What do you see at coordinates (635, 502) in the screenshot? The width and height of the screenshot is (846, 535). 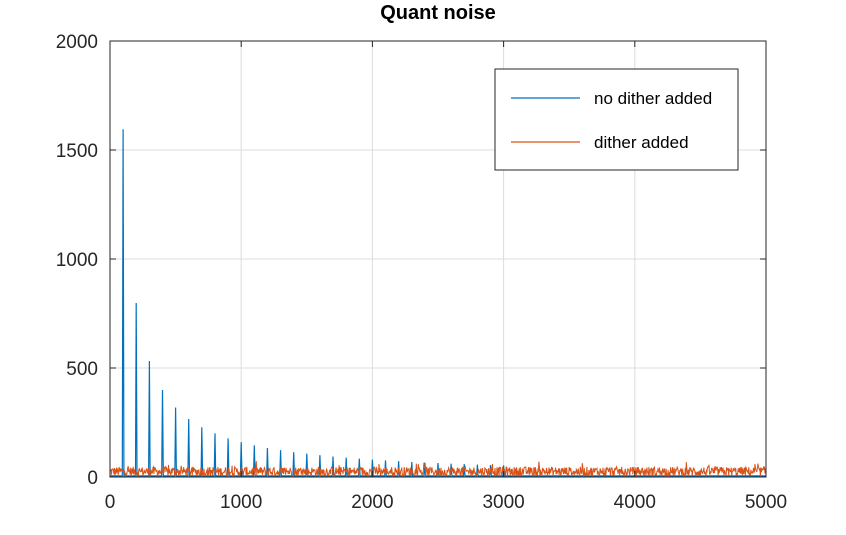 I see `x-tick-label: 4000` at bounding box center [635, 502].